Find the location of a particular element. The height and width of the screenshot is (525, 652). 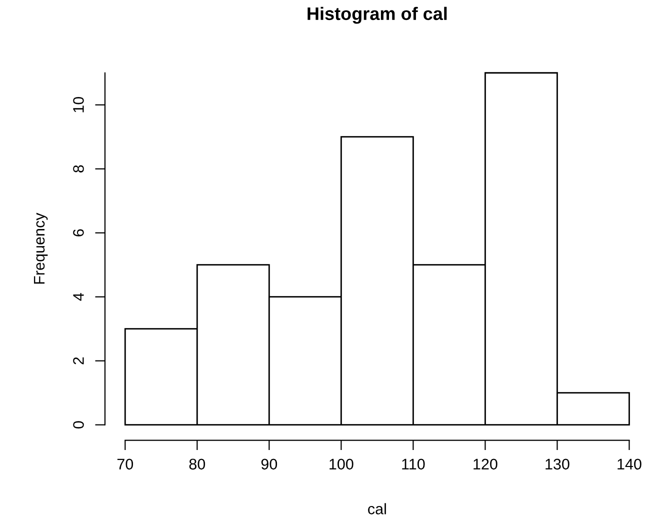

y-tick-label: 0 is located at coordinates (78, 424).